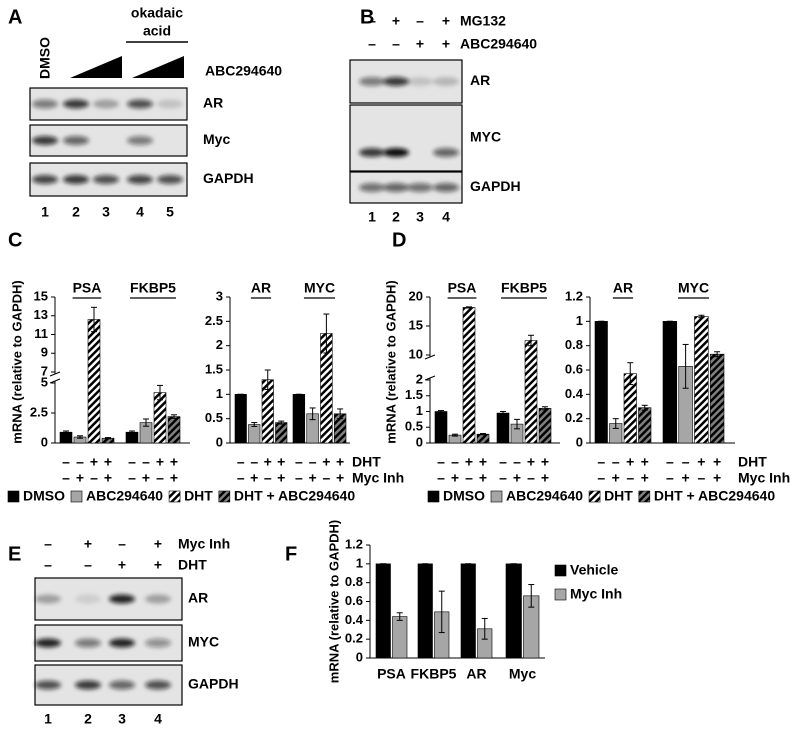  What do you see at coordinates (198, 496) in the screenshot?
I see `legend-label: DHT` at bounding box center [198, 496].